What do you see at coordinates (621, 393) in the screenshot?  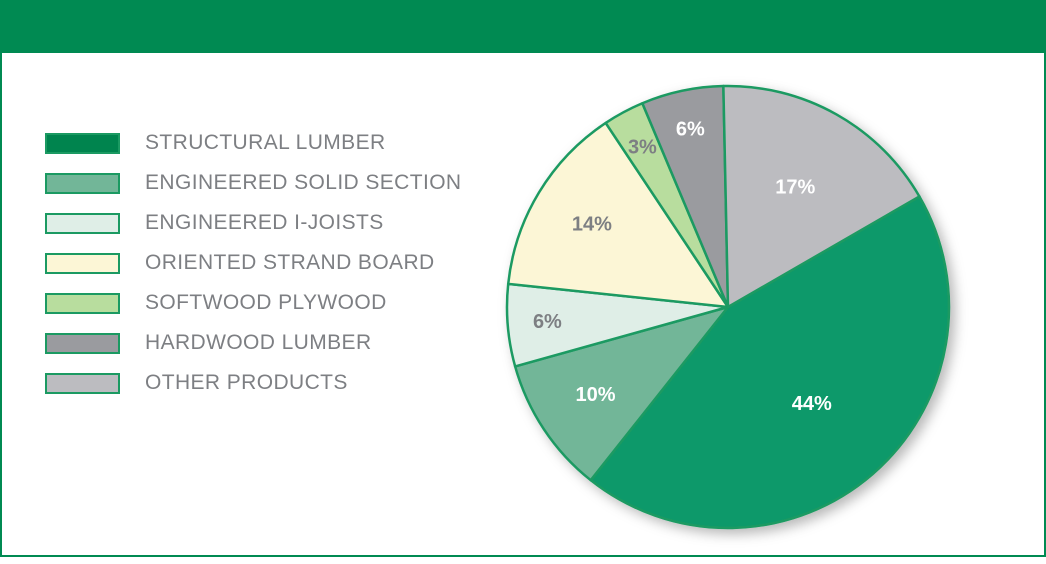 I see `pie-slice-engineered-solid-section` at bounding box center [621, 393].